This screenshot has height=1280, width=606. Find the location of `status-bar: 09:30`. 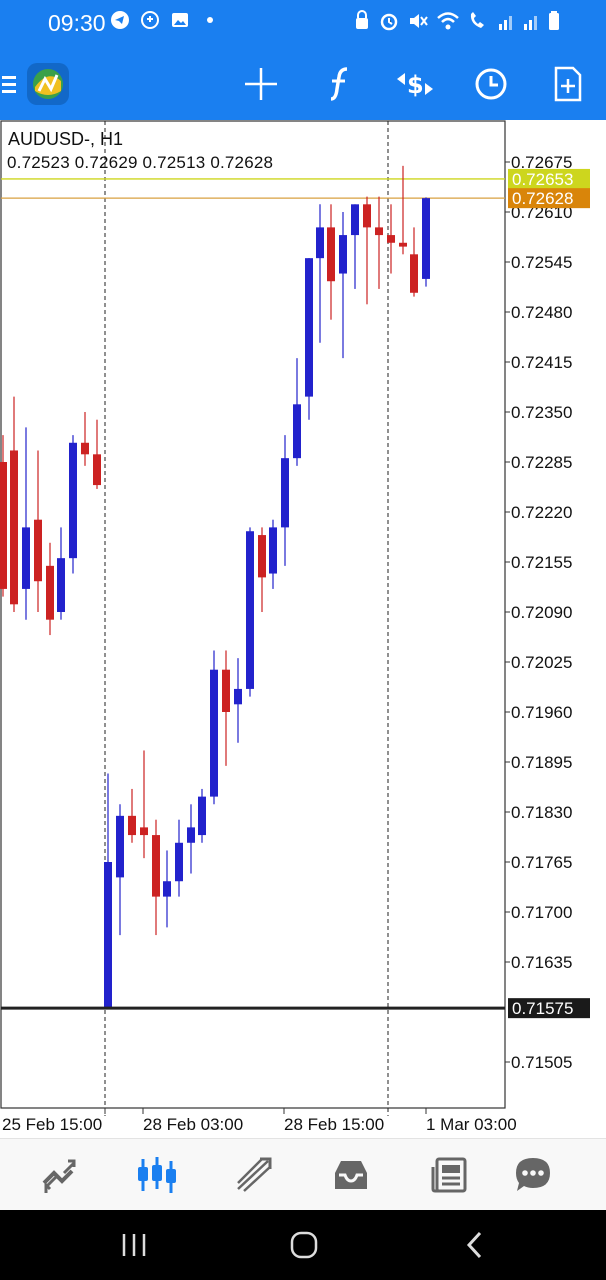

status-bar: 09:30 is located at coordinates (303, 24).